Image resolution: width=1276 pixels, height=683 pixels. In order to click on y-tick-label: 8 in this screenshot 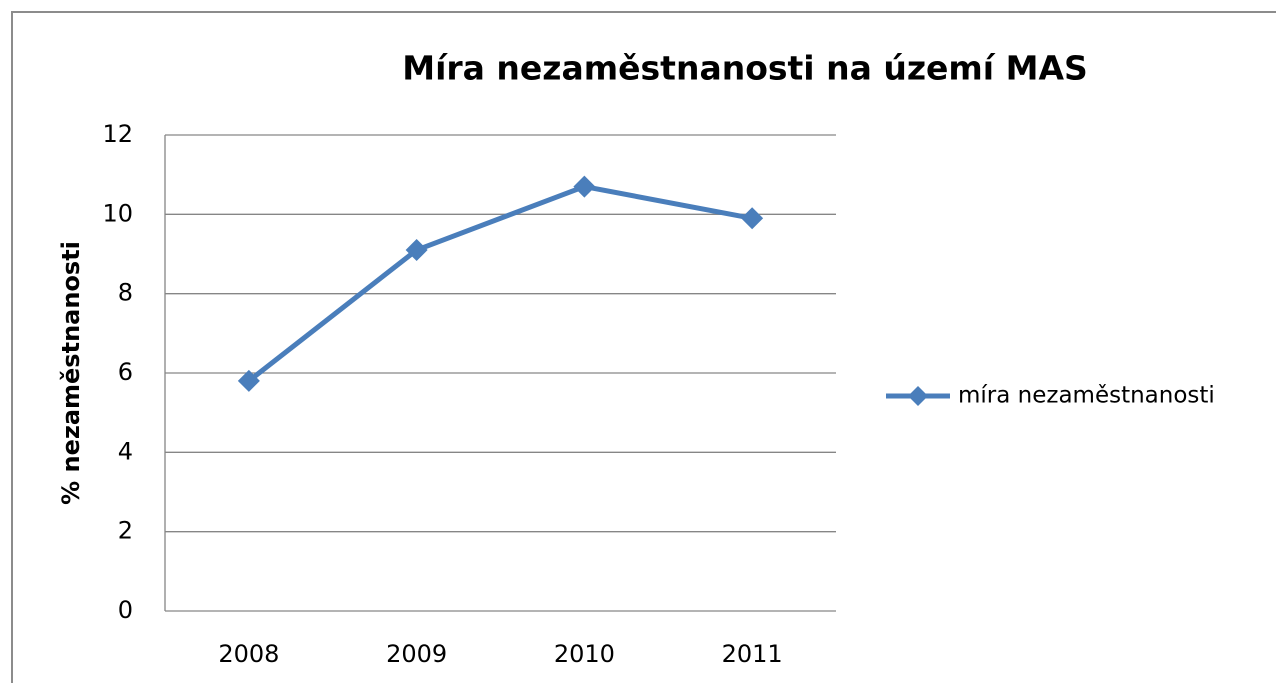, I will do `click(125, 293)`.